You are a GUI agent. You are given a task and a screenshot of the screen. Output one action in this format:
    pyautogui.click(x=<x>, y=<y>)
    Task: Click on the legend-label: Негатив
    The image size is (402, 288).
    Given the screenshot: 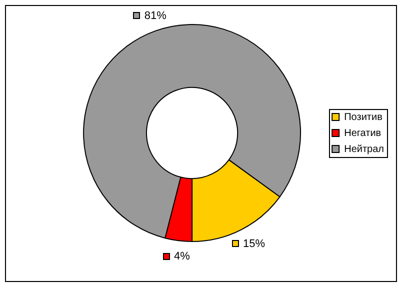 What is the action you would take?
    pyautogui.click(x=363, y=133)
    